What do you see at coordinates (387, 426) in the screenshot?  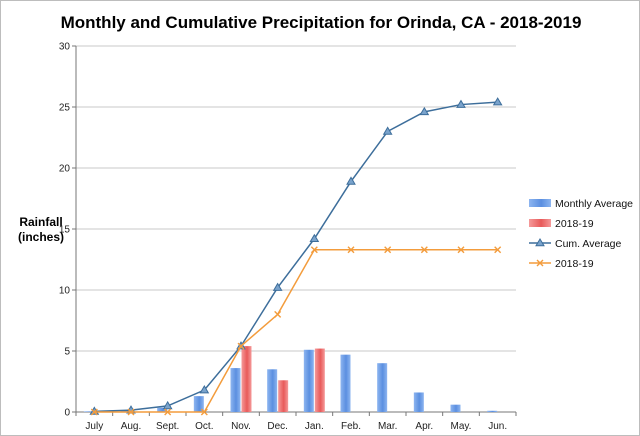 I see `x-tick-label: Mar.` at bounding box center [387, 426].